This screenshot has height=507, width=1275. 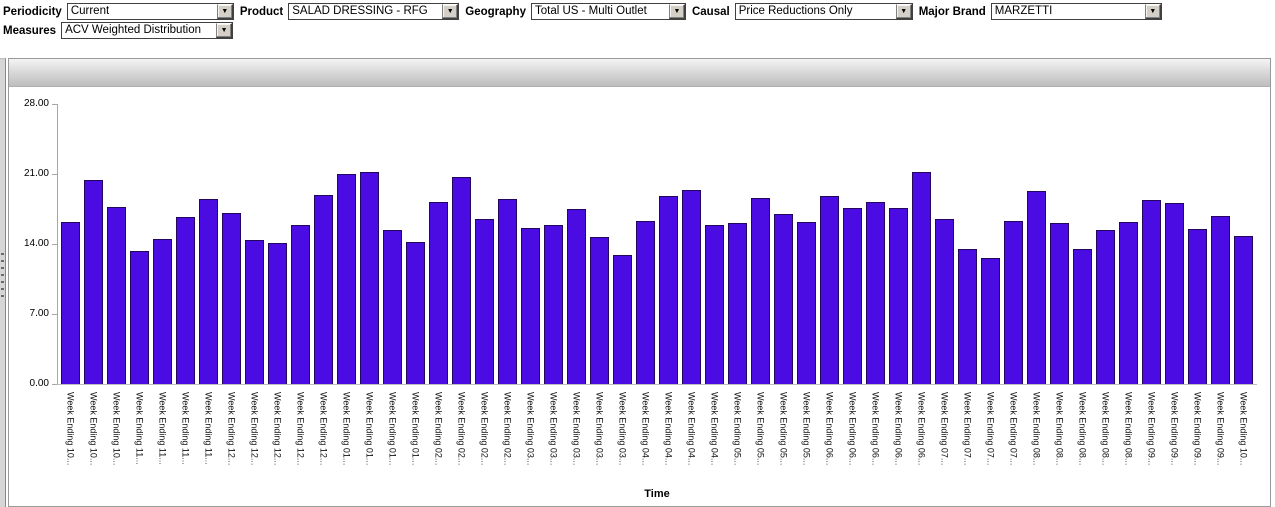 What do you see at coordinates (374, 11) in the screenshot?
I see `product-dropdown: SALAD DRESSING - RFG ▼` at bounding box center [374, 11].